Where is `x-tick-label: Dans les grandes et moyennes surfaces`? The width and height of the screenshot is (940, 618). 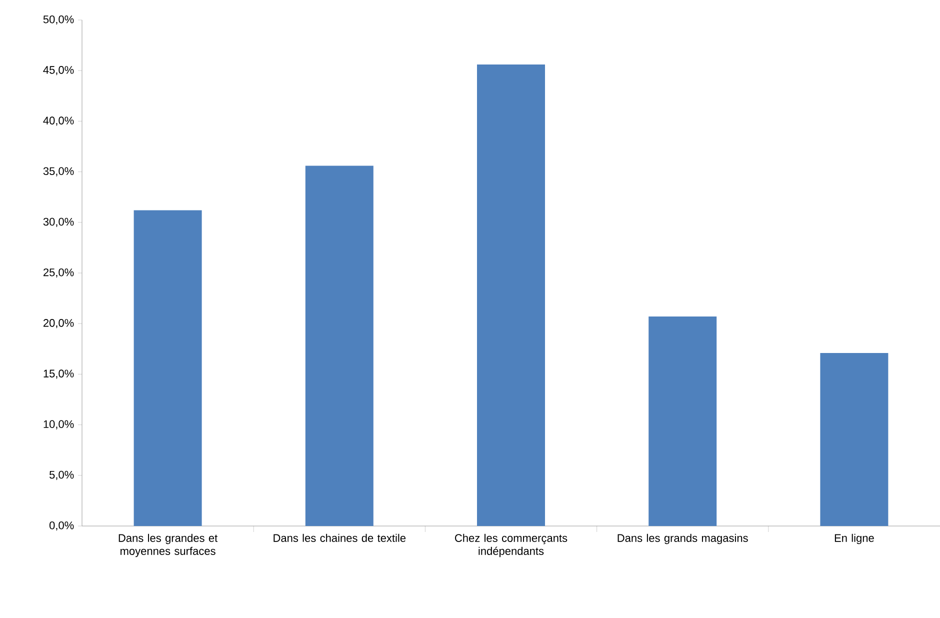
x-tick-label: Dans les grandes et moyennes surfaces is located at coordinates (168, 546).